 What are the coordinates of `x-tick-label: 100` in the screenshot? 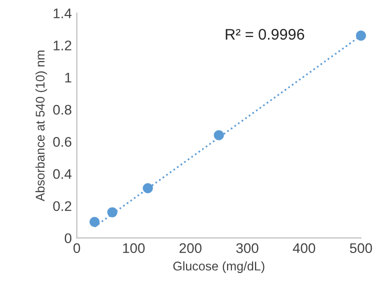 It's located at (134, 248).